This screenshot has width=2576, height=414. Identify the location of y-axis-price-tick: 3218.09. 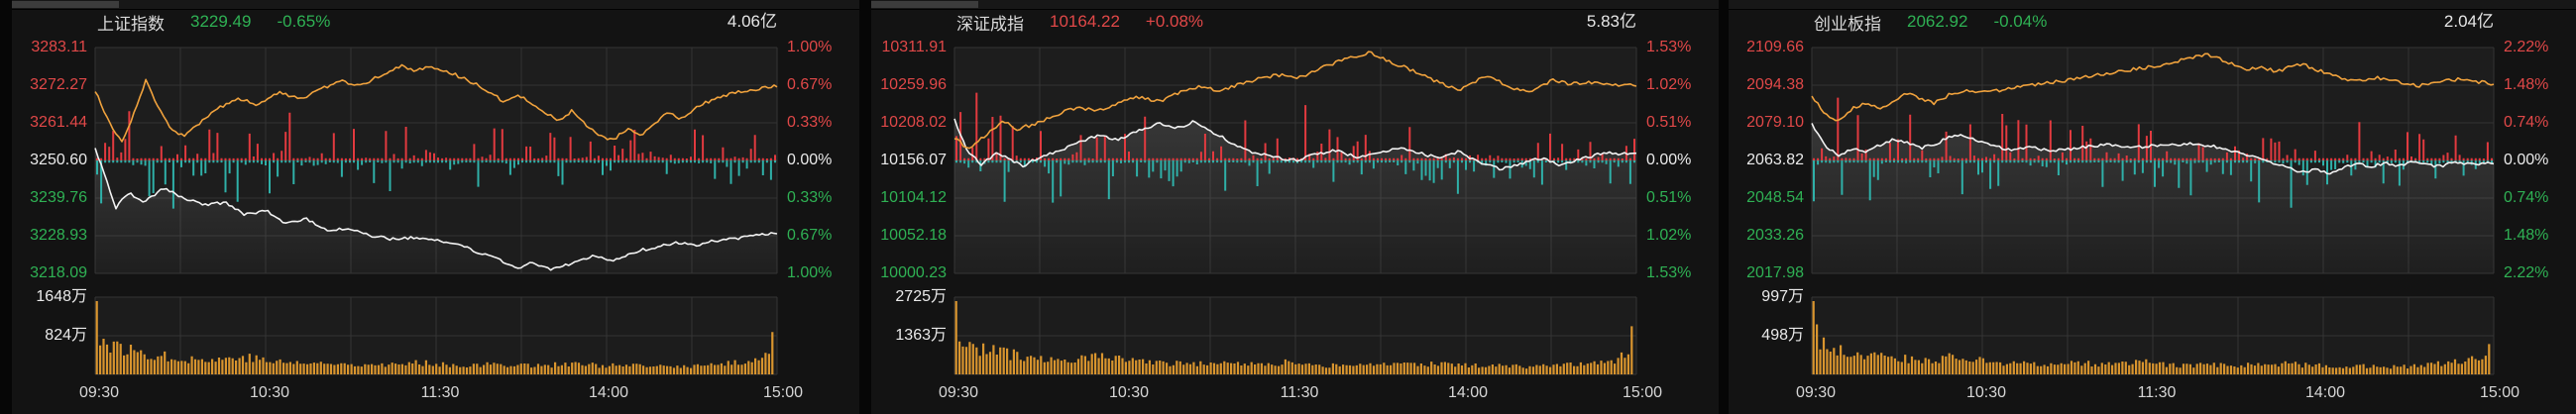
(58, 272).